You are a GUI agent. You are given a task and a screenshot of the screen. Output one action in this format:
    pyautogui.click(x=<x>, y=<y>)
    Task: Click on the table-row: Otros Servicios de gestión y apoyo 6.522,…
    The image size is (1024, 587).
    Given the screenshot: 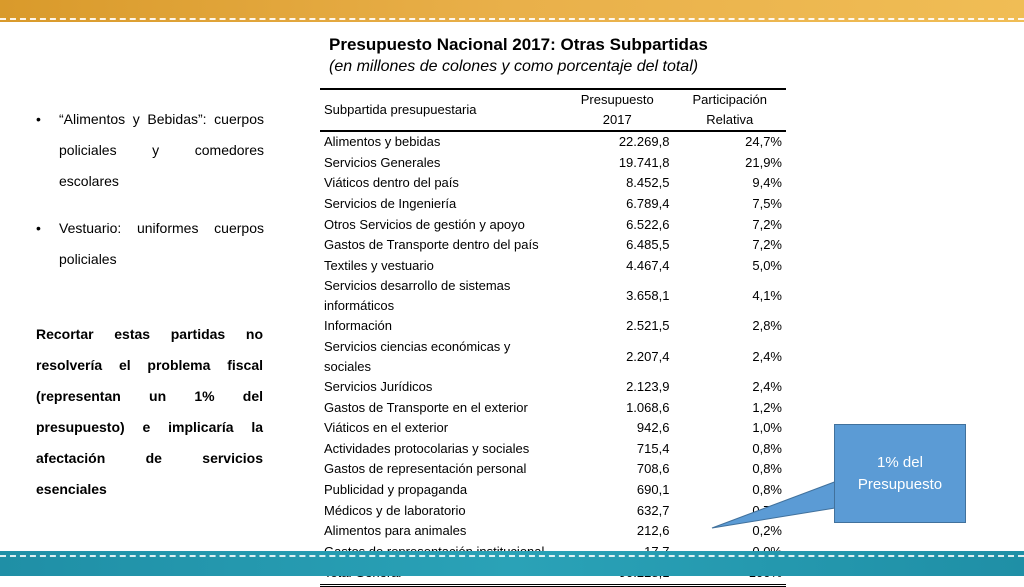 What is the action you would take?
    pyautogui.click(x=553, y=224)
    